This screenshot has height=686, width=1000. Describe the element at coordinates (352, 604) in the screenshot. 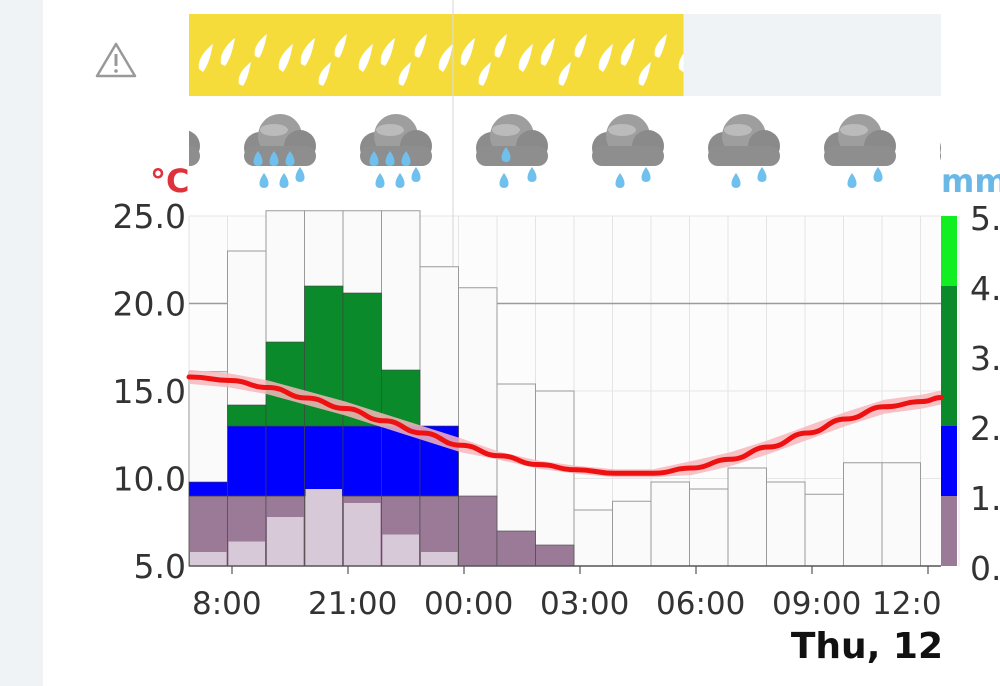

I see `time-tick-label: 21:00` at that location.